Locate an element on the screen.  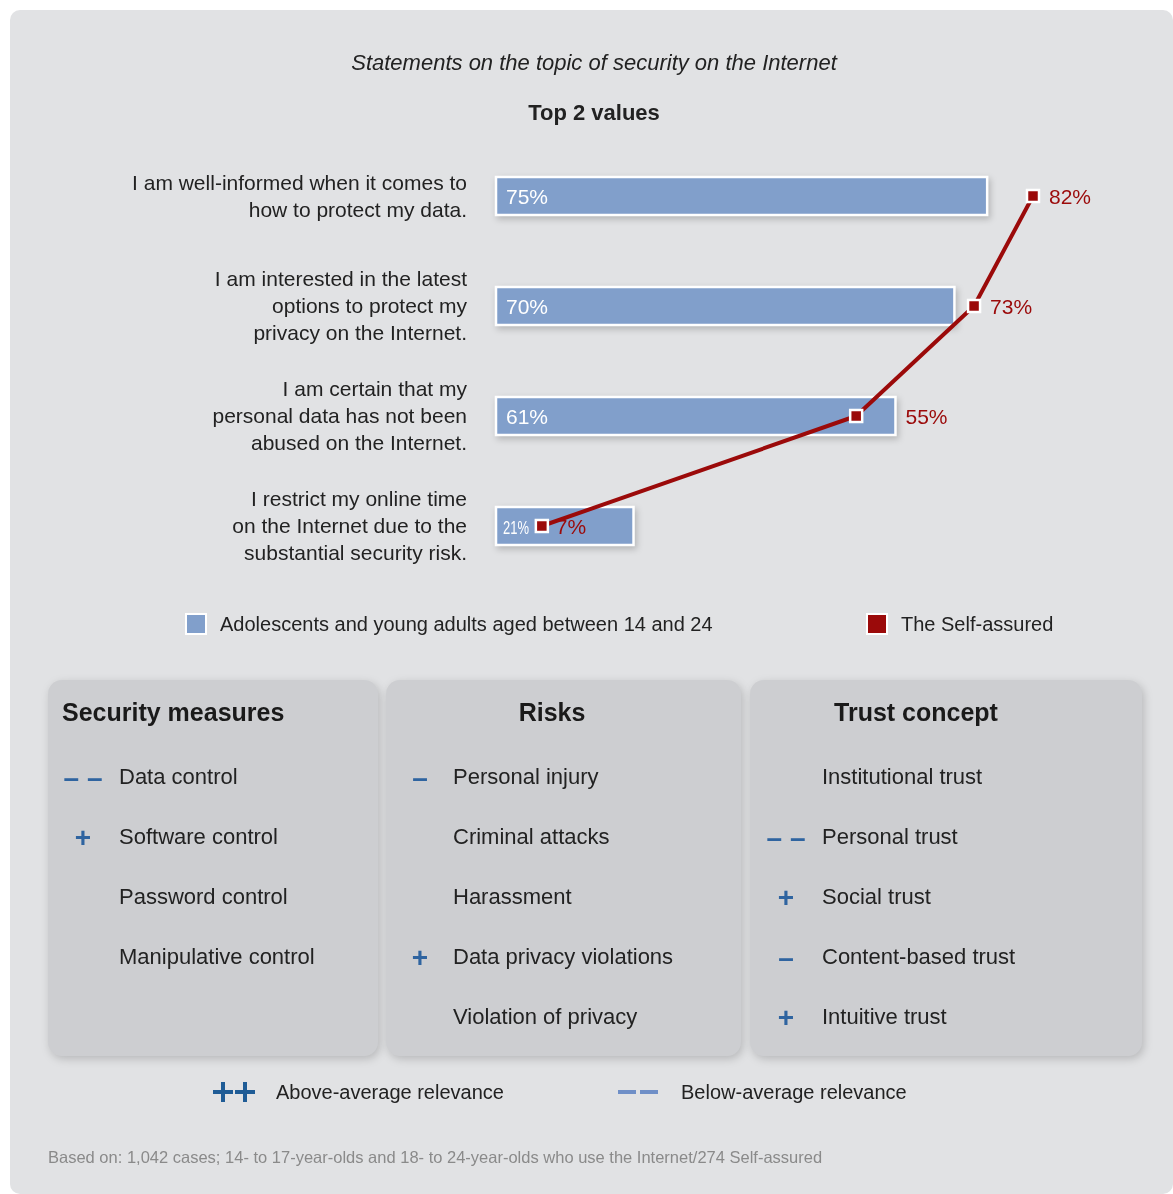
data-label: 82% is located at coordinates (1070, 196).